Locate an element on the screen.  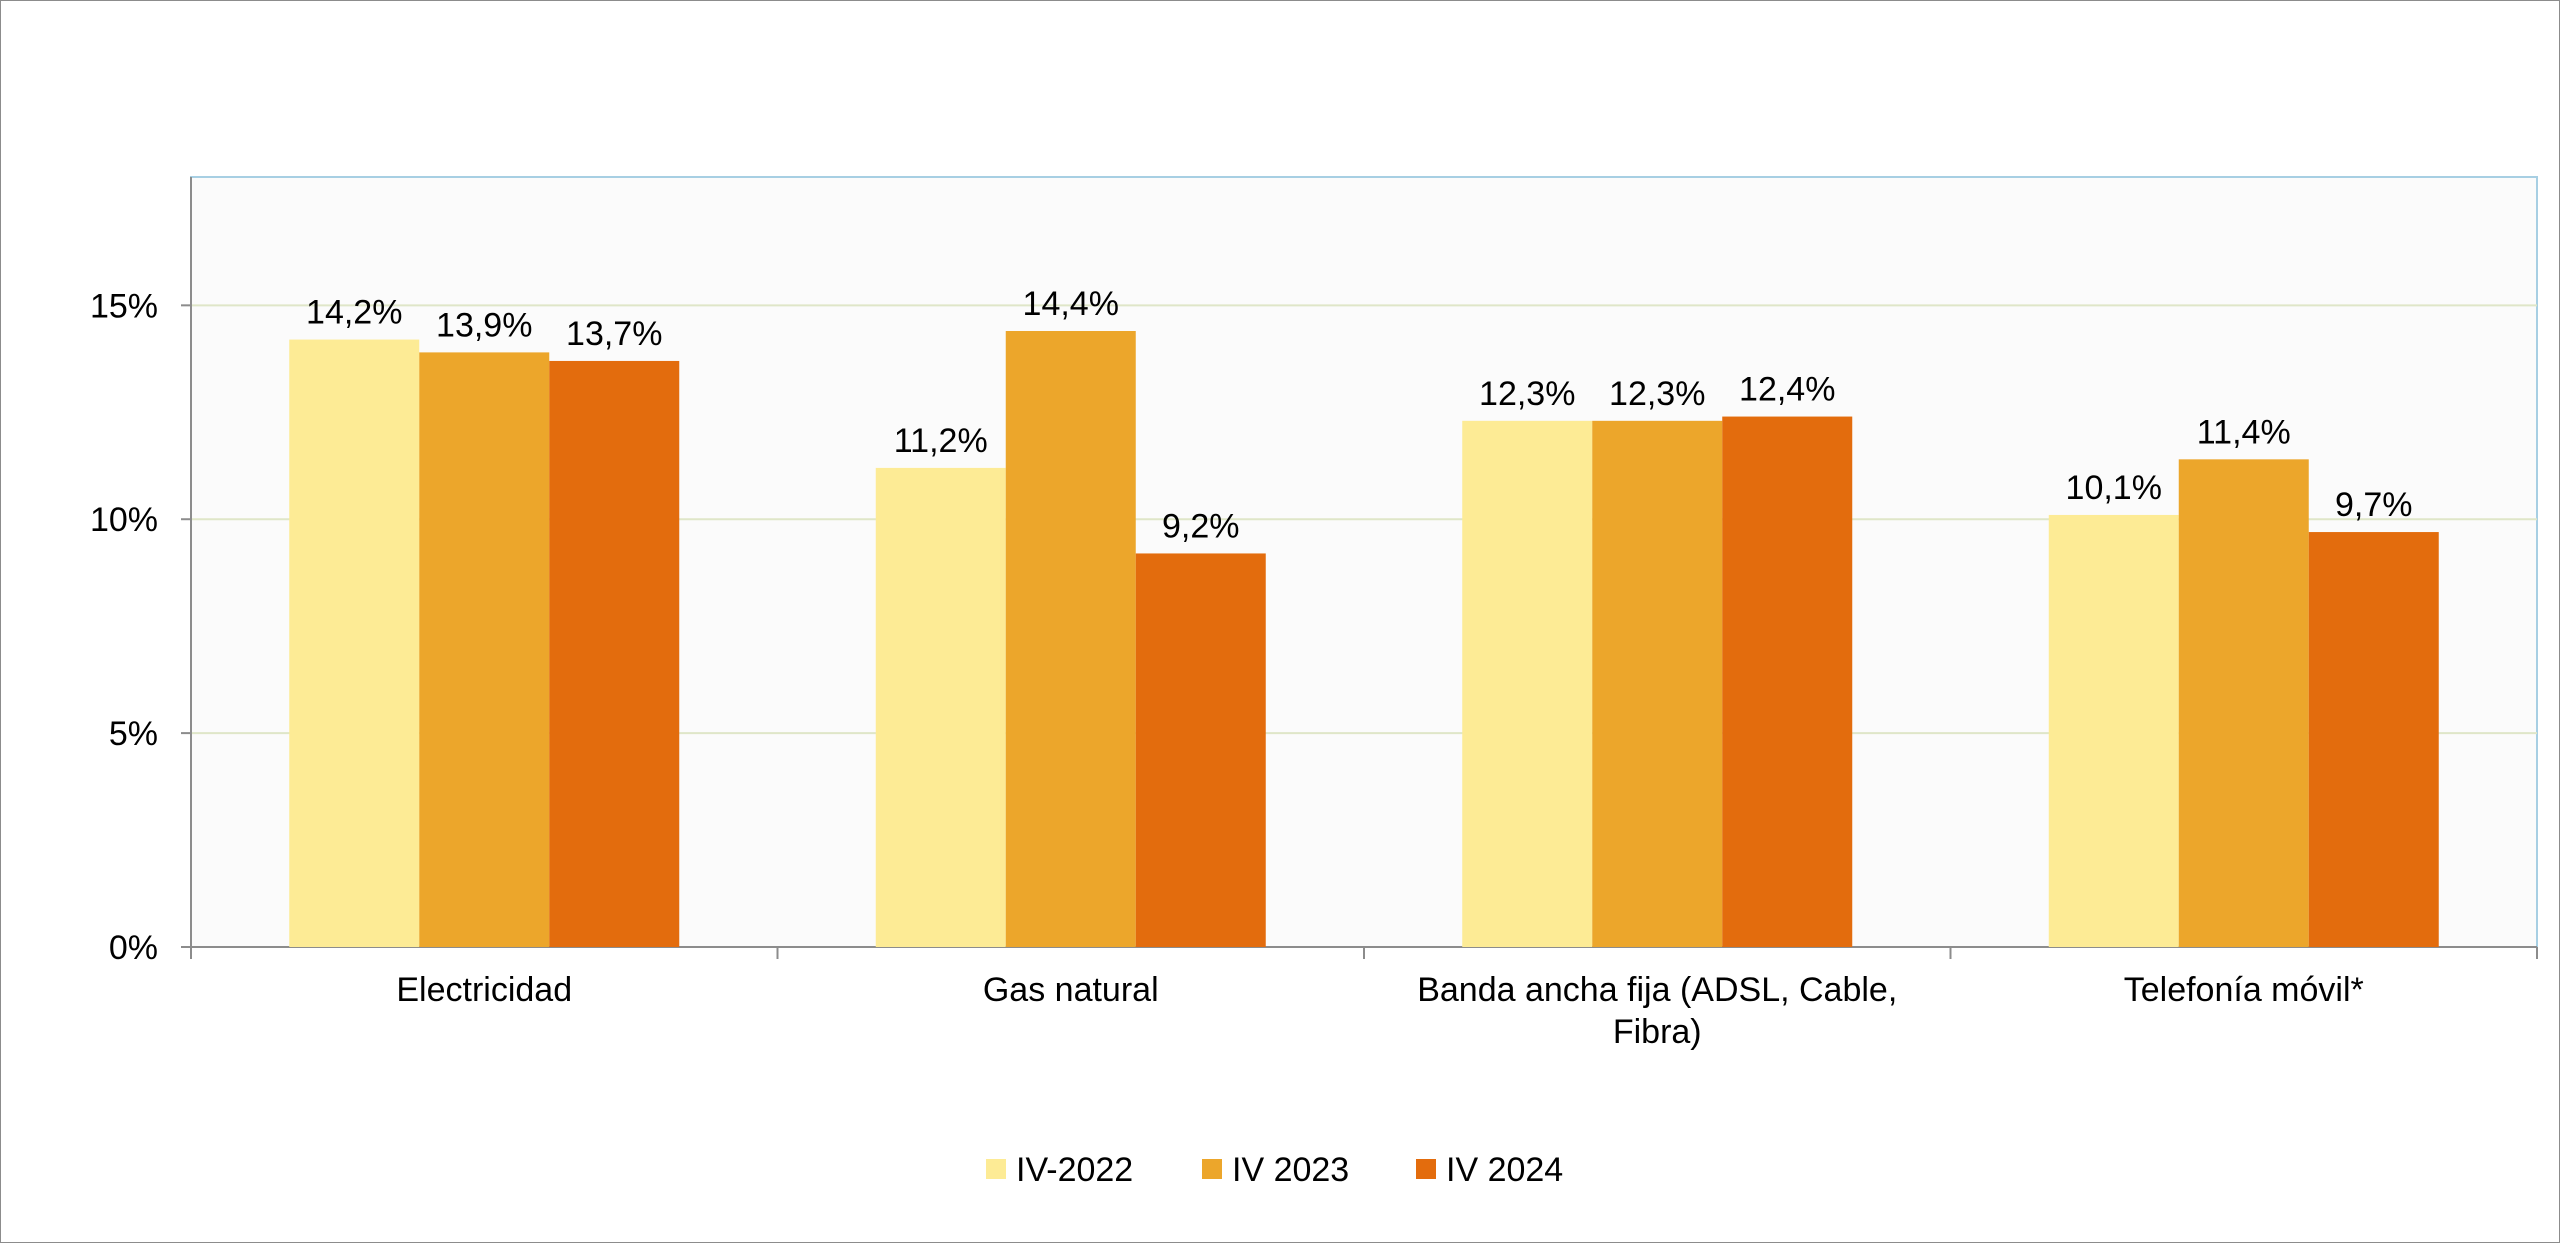
y-tick-label: 0% is located at coordinates (133, 948).